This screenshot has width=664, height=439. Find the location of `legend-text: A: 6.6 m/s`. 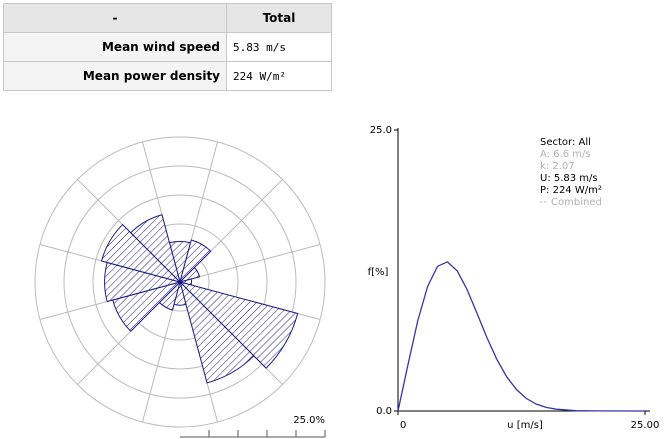

legend-text: A: 6.6 m/s is located at coordinates (565, 154).